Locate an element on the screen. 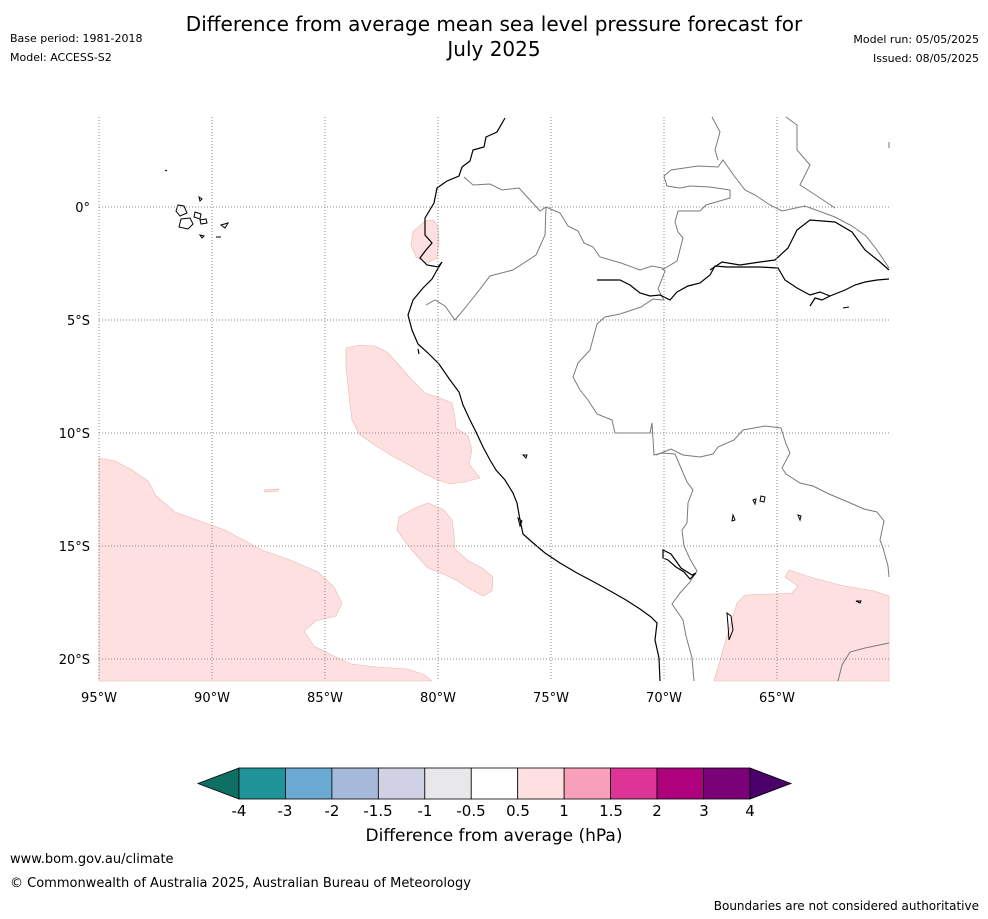  galapagos-islands is located at coordinates (197, 204).